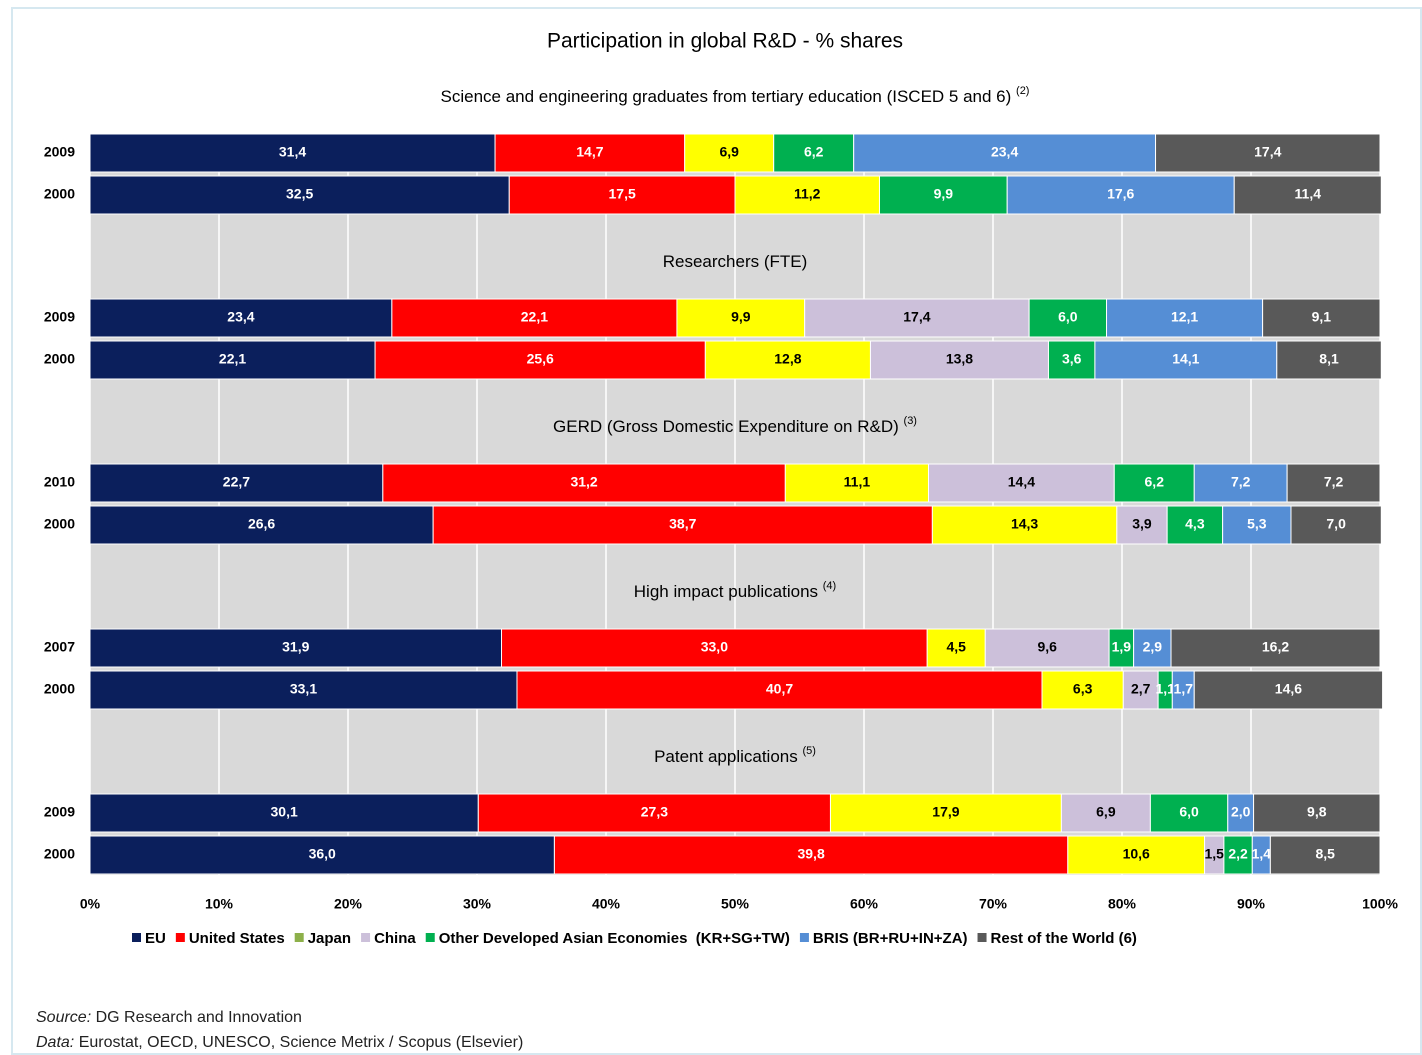 Image resolution: width=1422 pixels, height=1055 pixels. What do you see at coordinates (1241, 482) in the screenshot?
I see `value-label: 7,2` at bounding box center [1241, 482].